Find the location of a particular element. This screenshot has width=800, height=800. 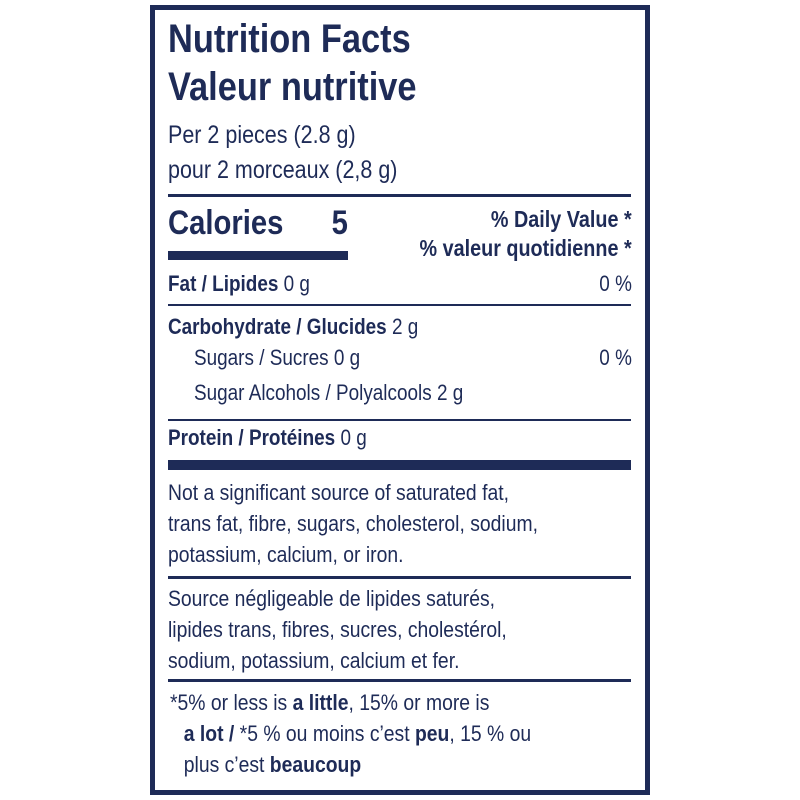

serving-en: Per 2 pieces (2.8 g) is located at coordinates (262, 135).